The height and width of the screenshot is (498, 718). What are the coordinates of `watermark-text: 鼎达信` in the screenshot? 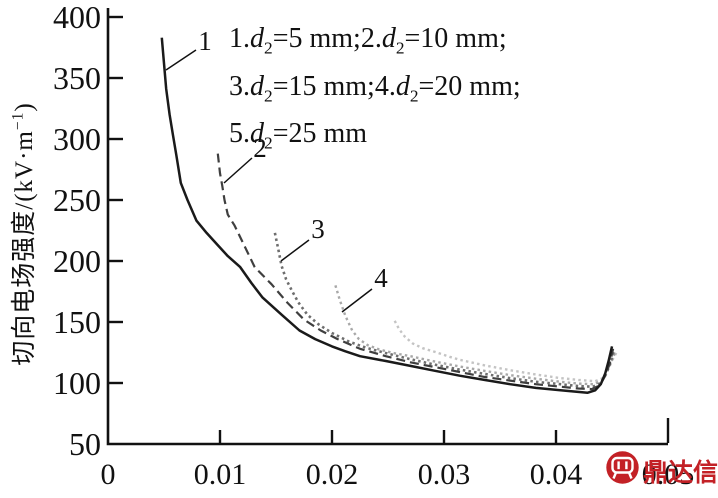 It's located at (680, 473).